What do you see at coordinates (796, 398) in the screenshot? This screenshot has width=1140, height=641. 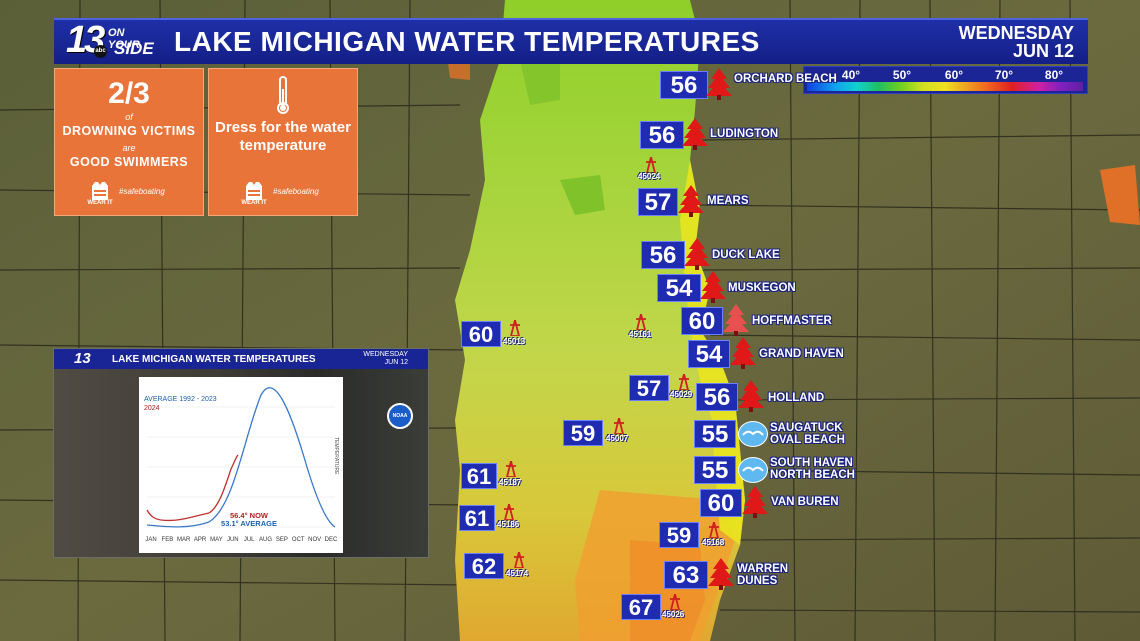 I see `beach-name: HOLLAND` at bounding box center [796, 398].